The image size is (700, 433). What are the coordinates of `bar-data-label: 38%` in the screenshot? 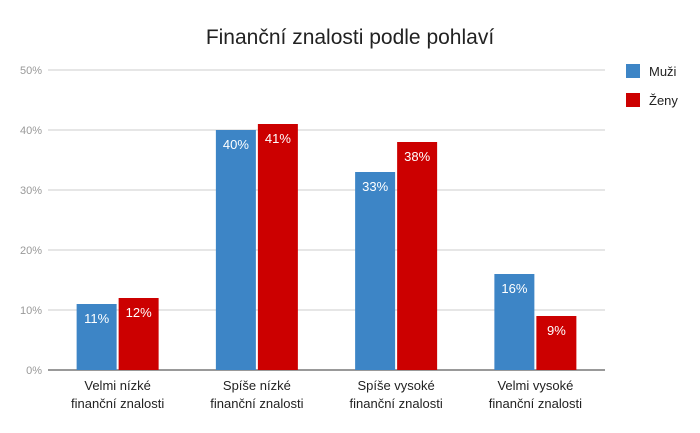 It's located at (417, 156).